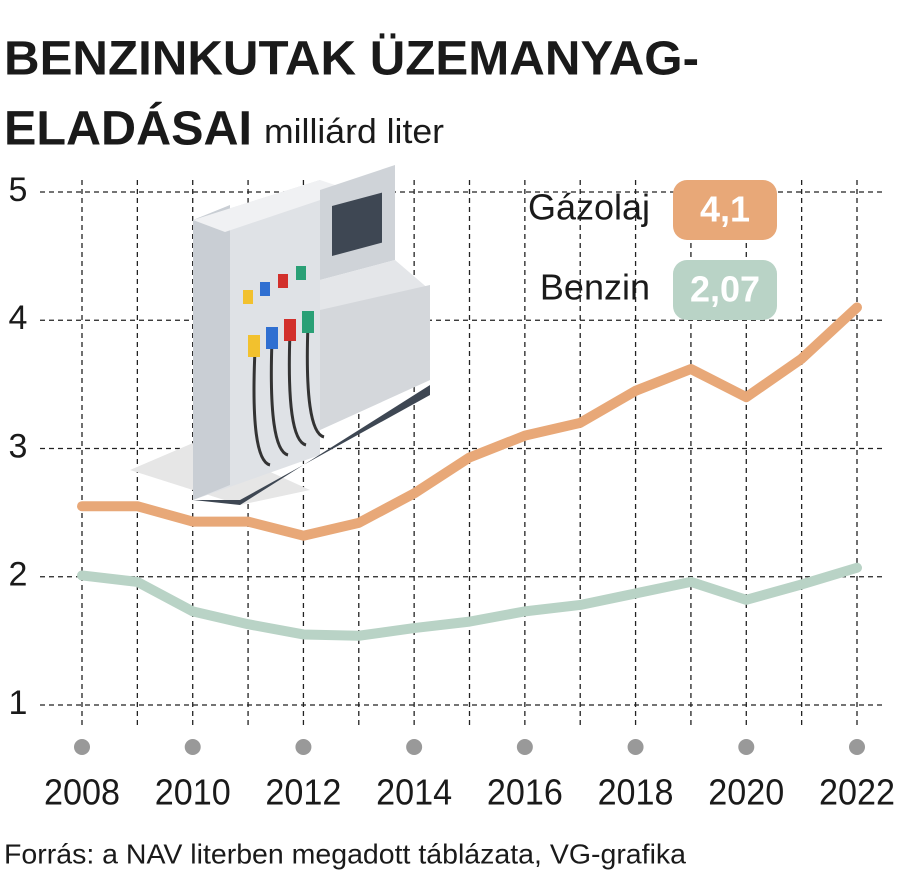 Image resolution: width=900 pixels, height=888 pixels. What do you see at coordinates (354, 132) in the screenshot?
I see `subtitle: milliárd liter` at bounding box center [354, 132].